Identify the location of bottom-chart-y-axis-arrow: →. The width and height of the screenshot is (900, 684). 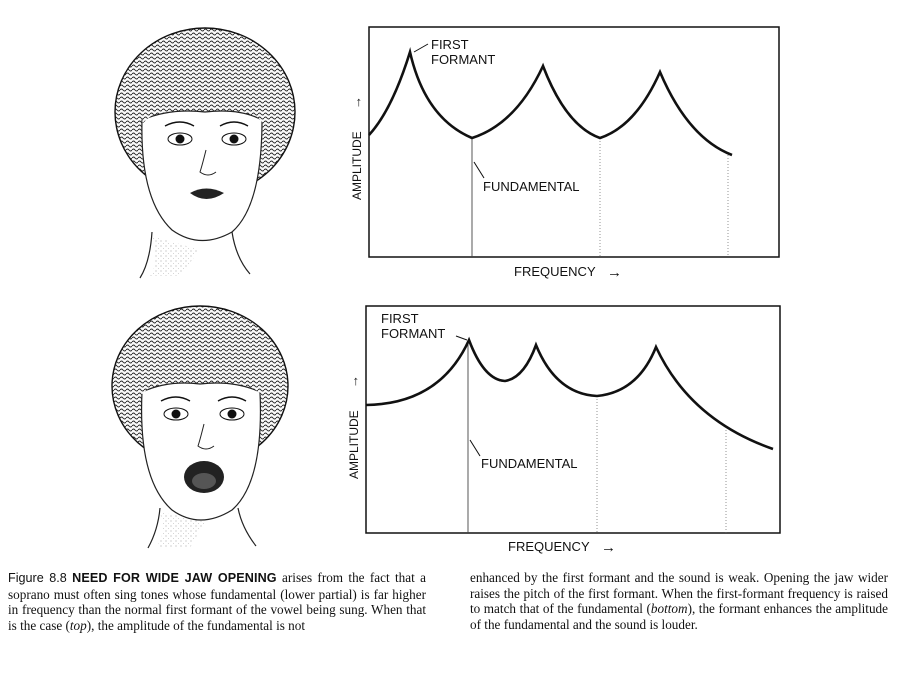
(353, 381).